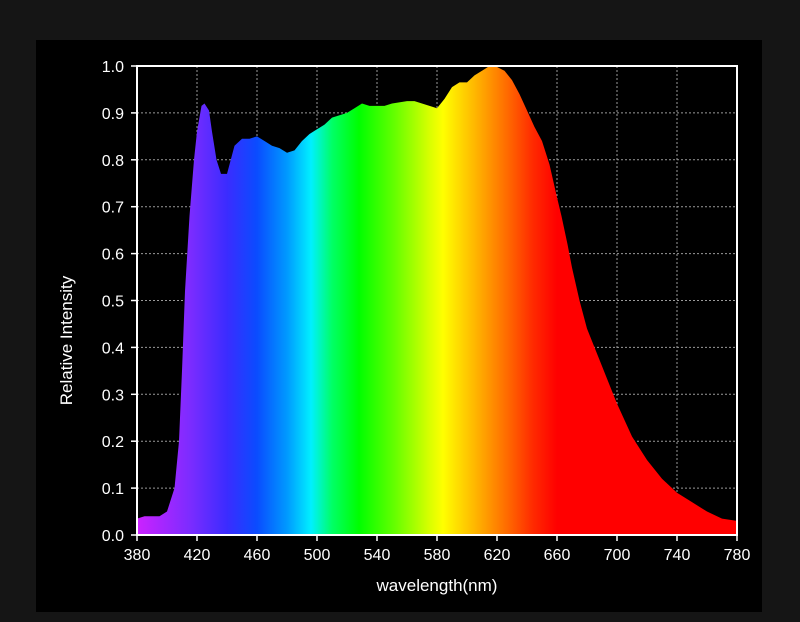  What do you see at coordinates (497, 555) in the screenshot?
I see `x-tick-label: 620` at bounding box center [497, 555].